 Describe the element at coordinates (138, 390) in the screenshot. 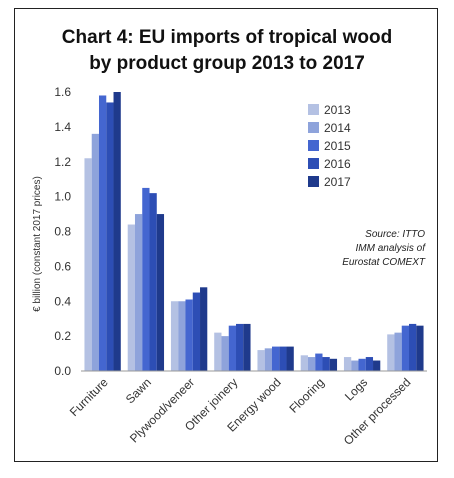

I see `x-category-label: Sawn` at that location.